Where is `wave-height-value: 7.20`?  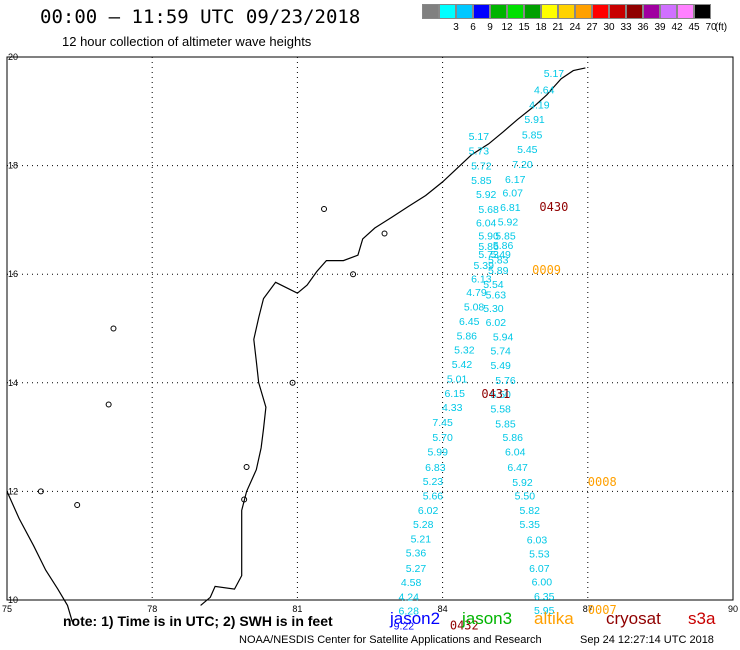
wave-height-value: 7.20 is located at coordinates (522, 165).